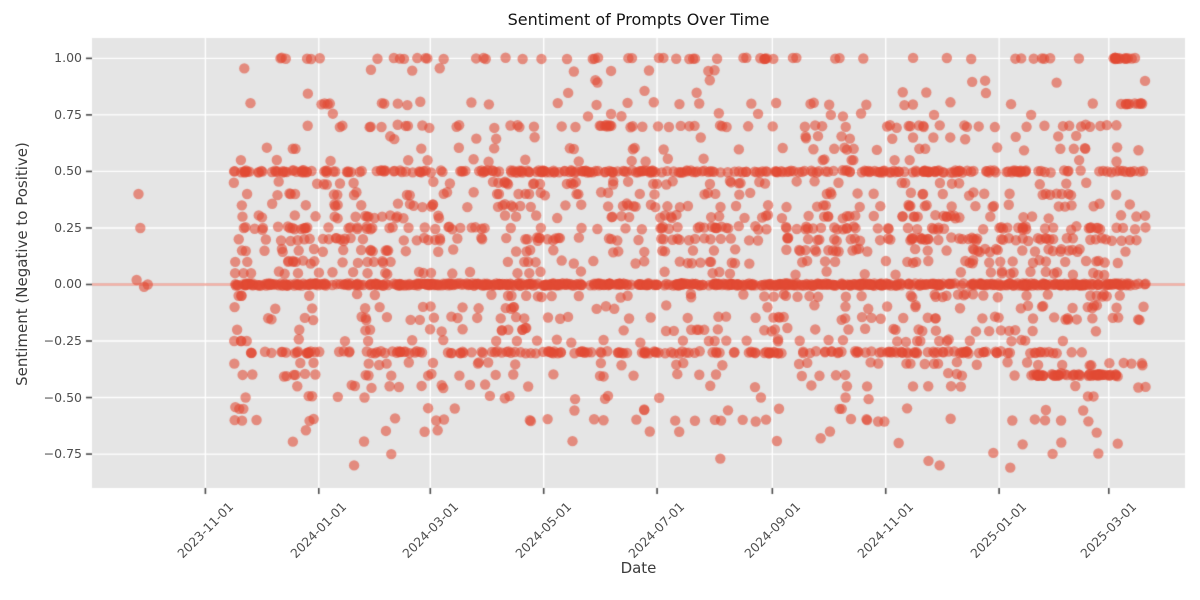 This screenshot has height=600, width=1200. Describe the element at coordinates (68, 227) in the screenshot. I see `y-tick-label: 0.25` at that location.